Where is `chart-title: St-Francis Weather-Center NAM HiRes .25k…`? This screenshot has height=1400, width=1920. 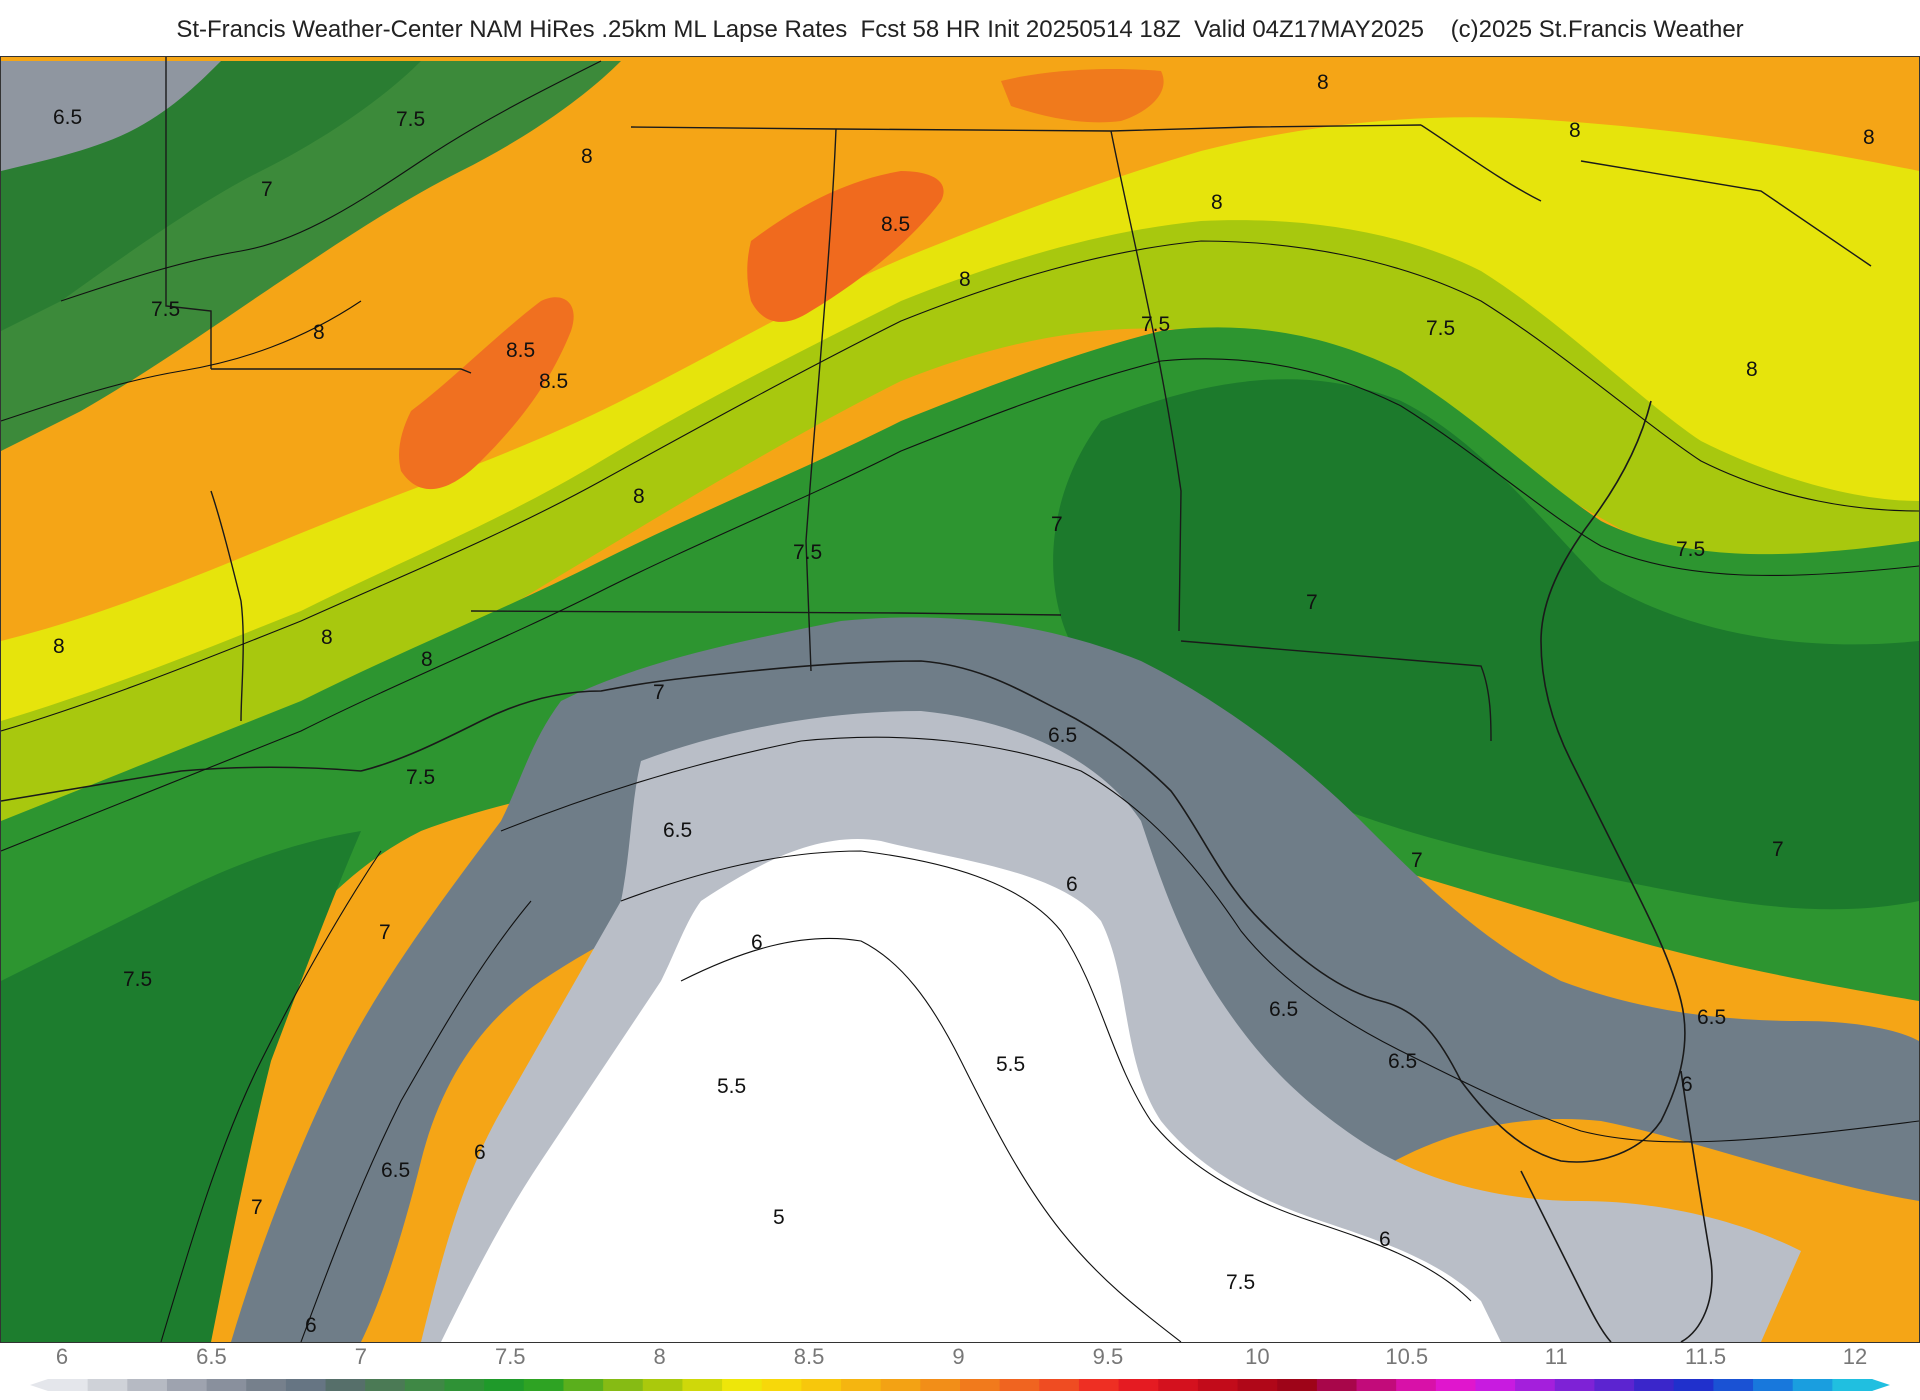
chart-title: St-Francis Weather-Center NAM HiRes .25k… is located at coordinates (960, 29).